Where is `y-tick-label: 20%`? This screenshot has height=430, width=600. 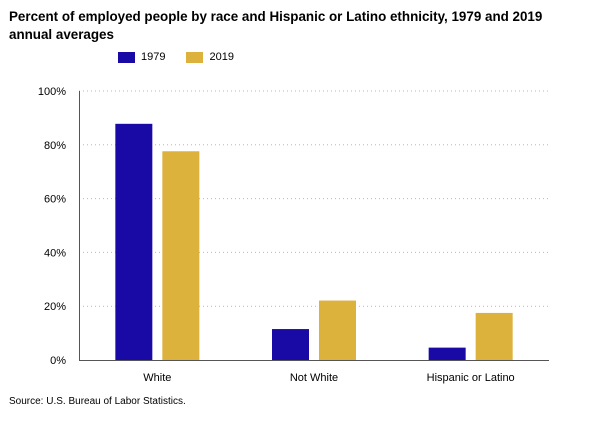 y-tick-label: 20% is located at coordinates (55, 307).